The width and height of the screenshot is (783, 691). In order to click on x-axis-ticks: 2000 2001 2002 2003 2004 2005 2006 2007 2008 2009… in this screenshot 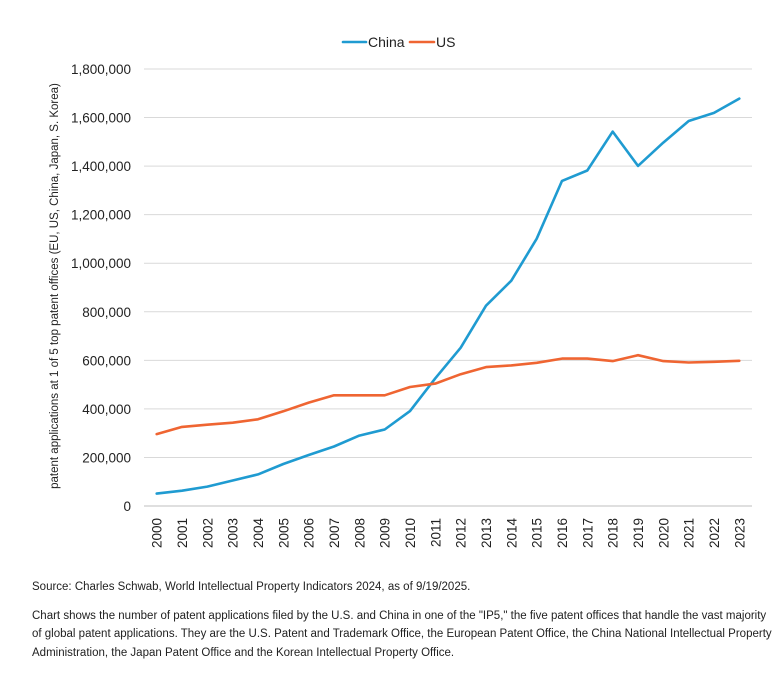, I will do `click(449, 533)`.